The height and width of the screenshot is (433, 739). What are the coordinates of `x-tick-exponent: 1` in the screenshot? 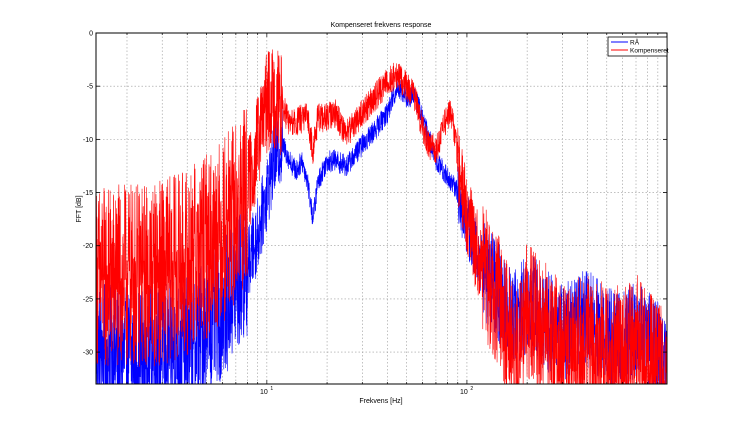 It's located at (271, 389).